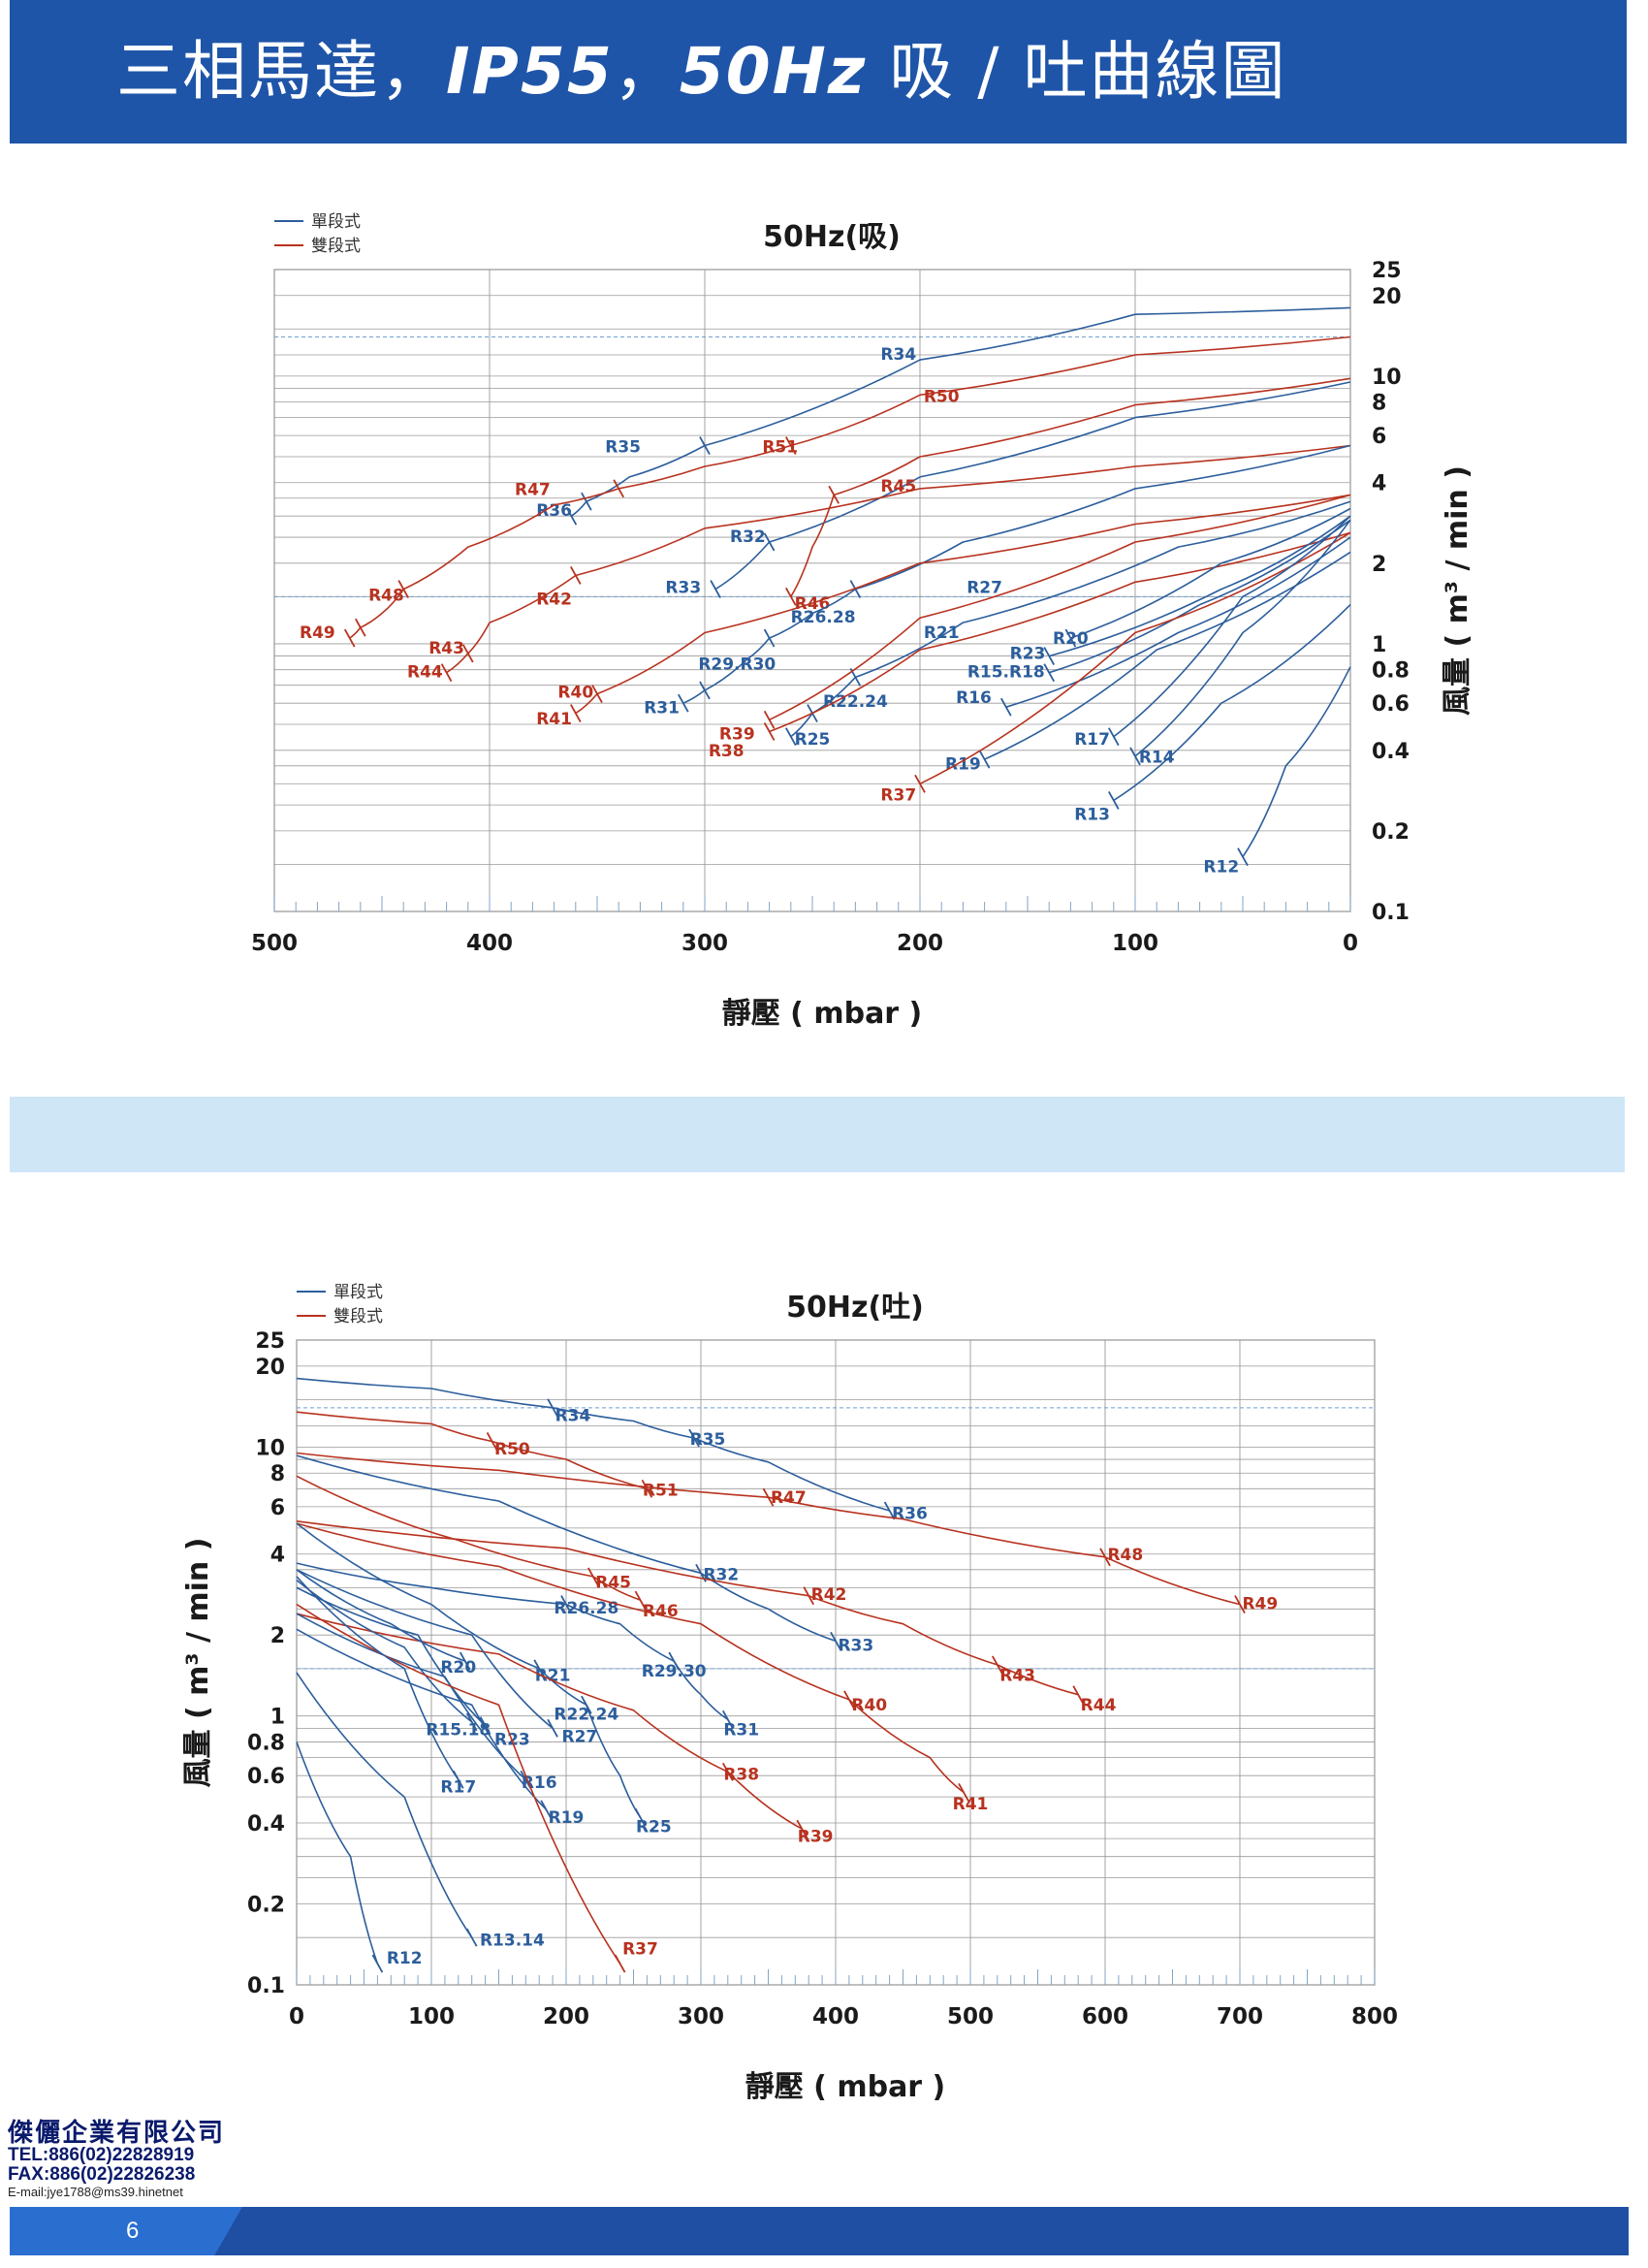 Image resolution: width=1648 pixels, height=2268 pixels. I want to click on series-label-R13: R13, so click(1092, 814).